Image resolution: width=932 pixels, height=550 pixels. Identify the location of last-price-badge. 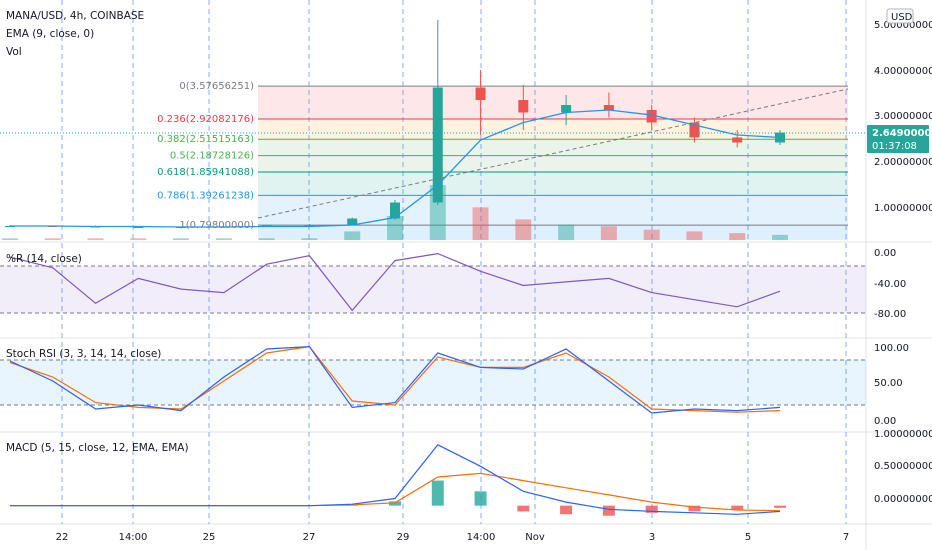
(898, 139).